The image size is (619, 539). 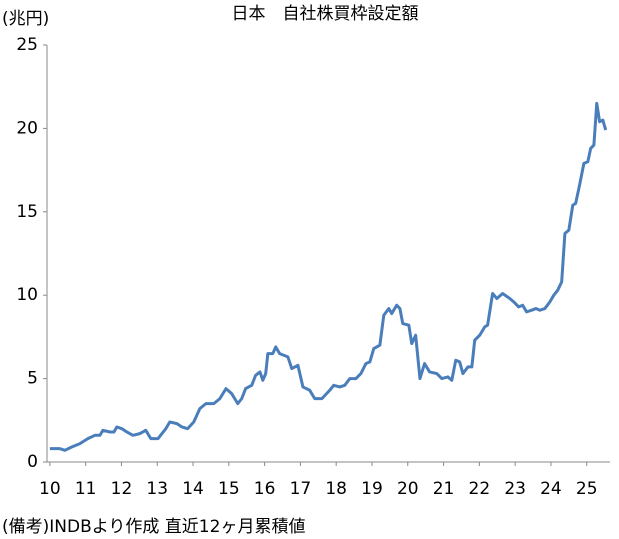 I want to click on x-tick-label: 23, so click(x=515, y=489).